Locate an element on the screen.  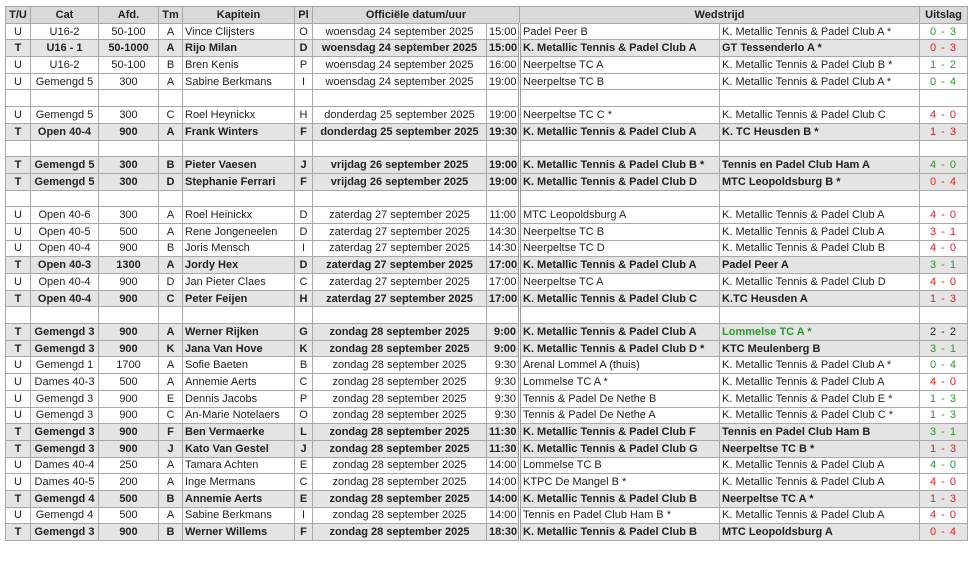
kapitein-cell: Bren Kenis is located at coordinates (238, 65).